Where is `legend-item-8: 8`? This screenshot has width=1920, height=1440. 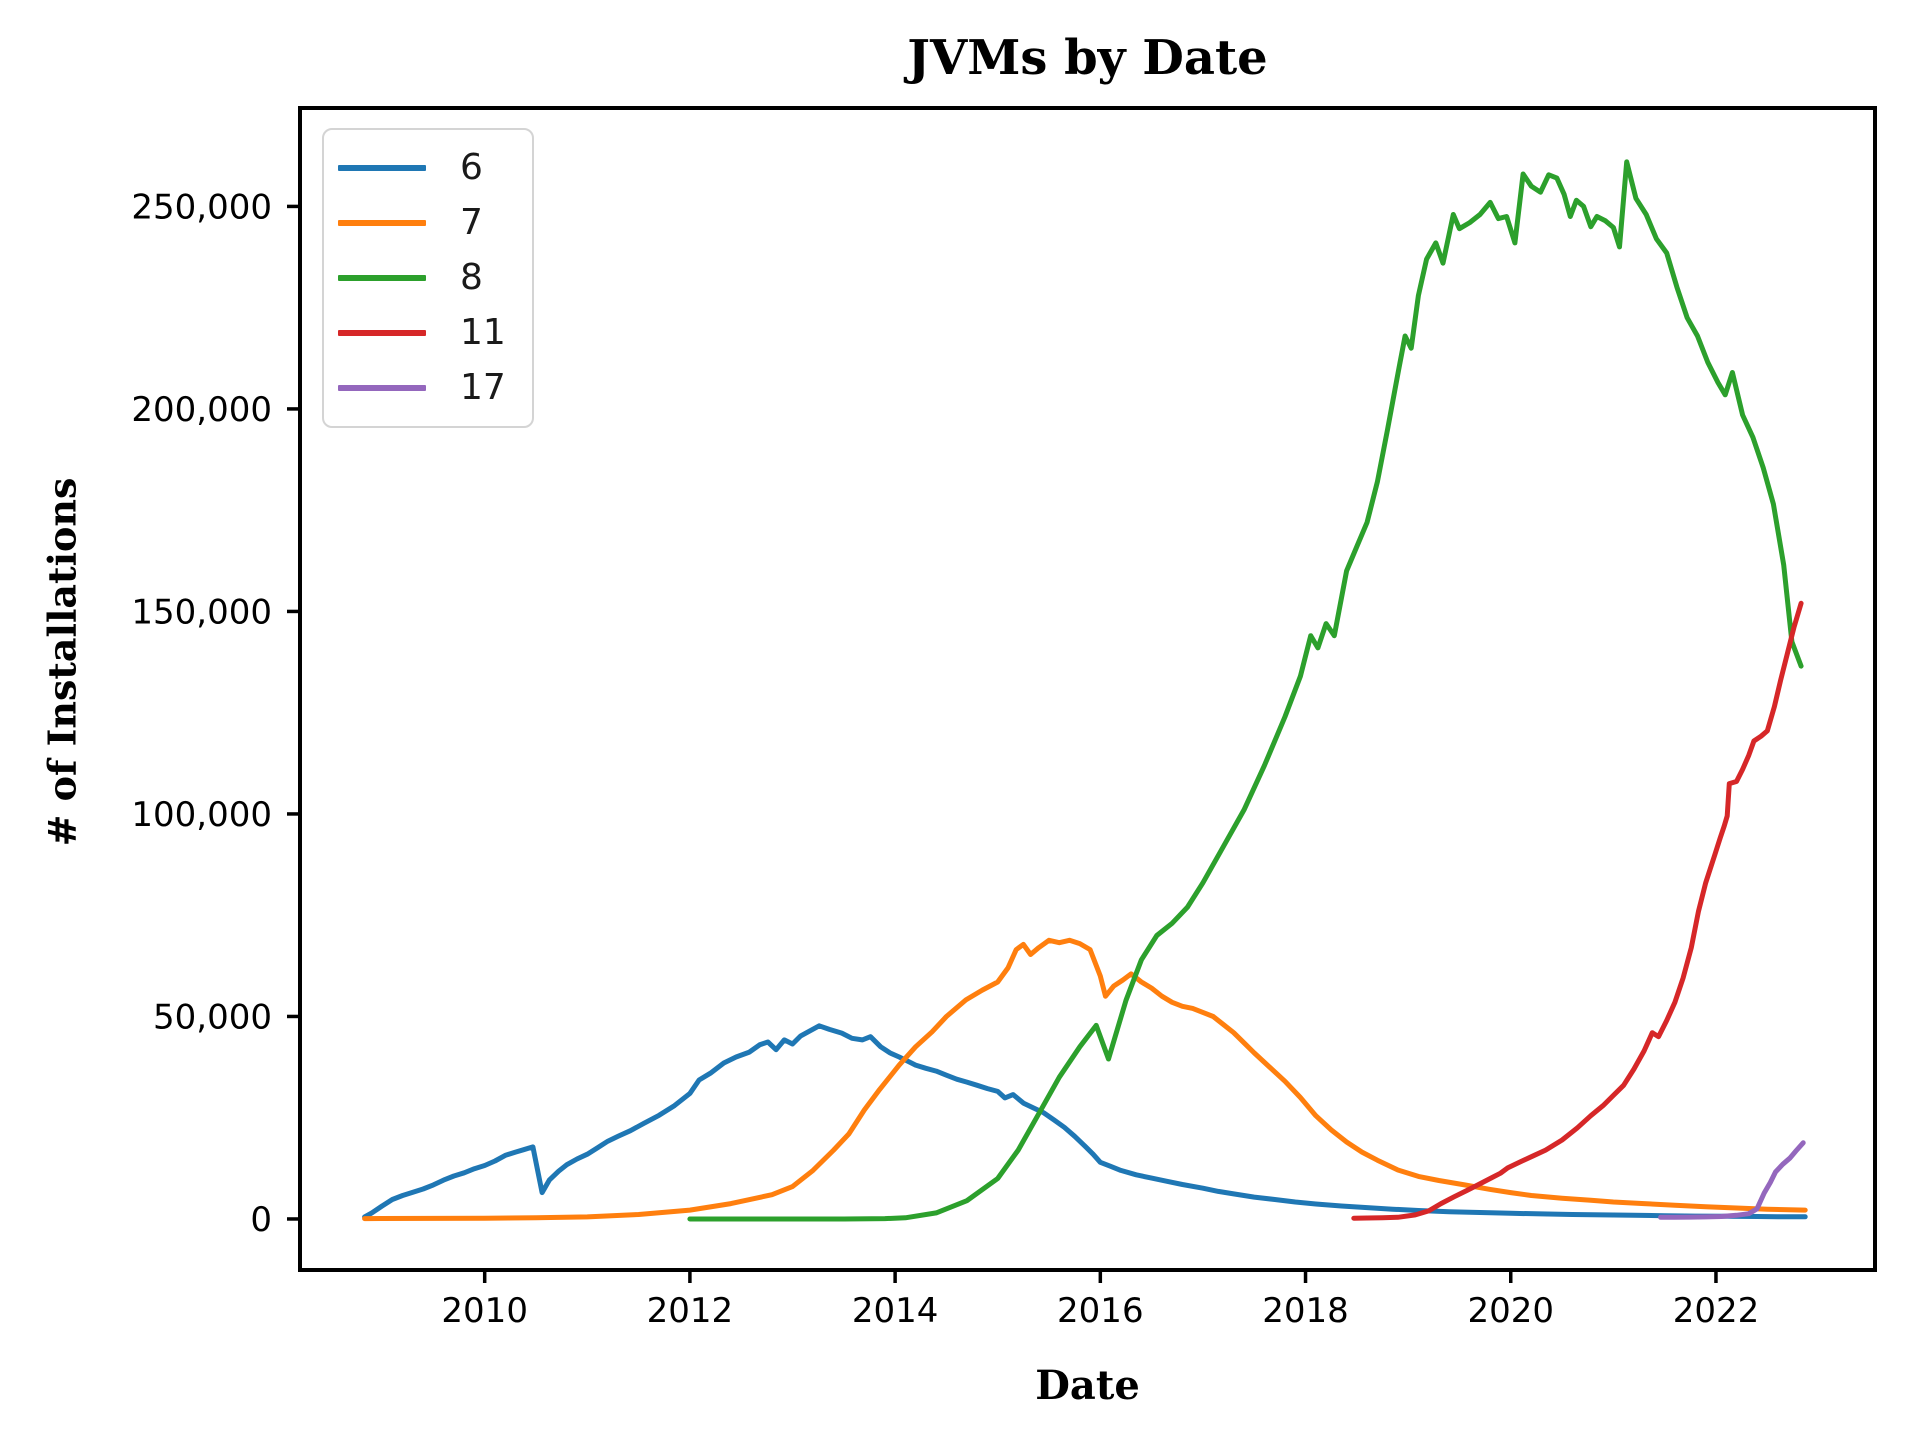
legend-item-8: 8 is located at coordinates (422, 277).